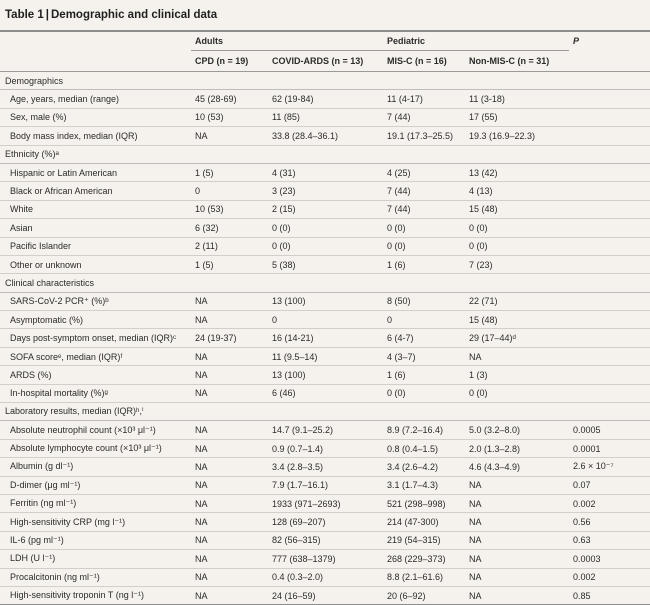  What do you see at coordinates (424, 430) in the screenshot?
I see `table-cell: 8.9 (7.2–16.4)` at bounding box center [424, 430].